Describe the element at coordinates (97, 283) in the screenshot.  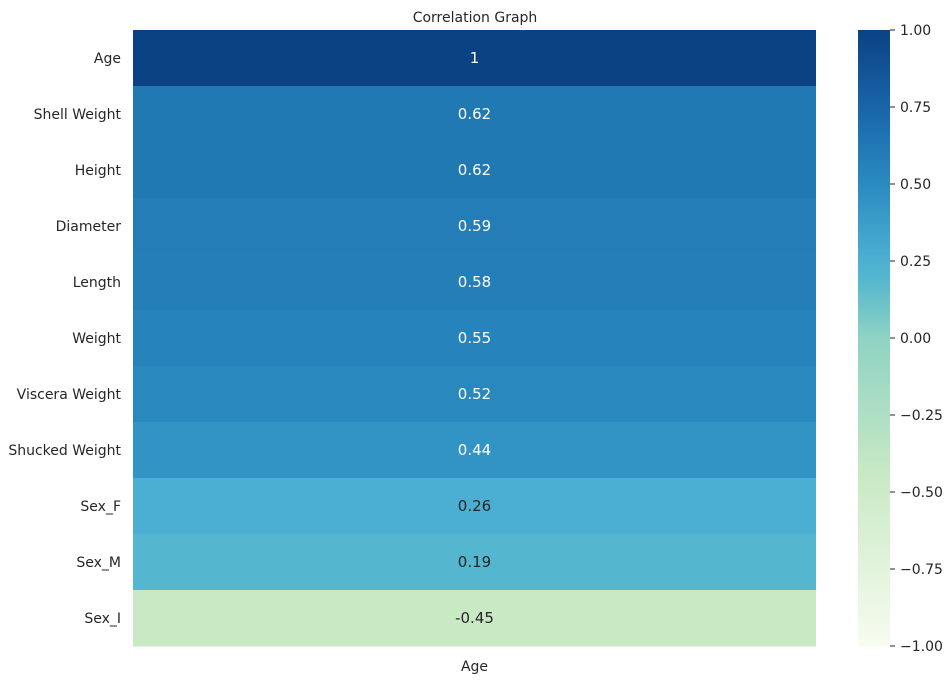
I see `row-tick-label: Length` at that location.